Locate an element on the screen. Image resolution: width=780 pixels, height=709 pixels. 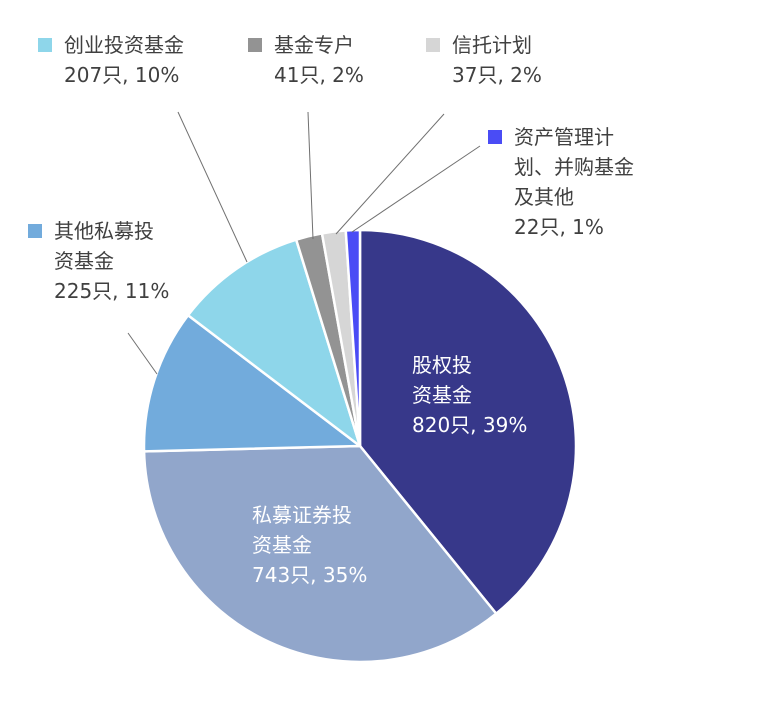
slice-value-label: 37只, 2% is located at coordinates (497, 75).